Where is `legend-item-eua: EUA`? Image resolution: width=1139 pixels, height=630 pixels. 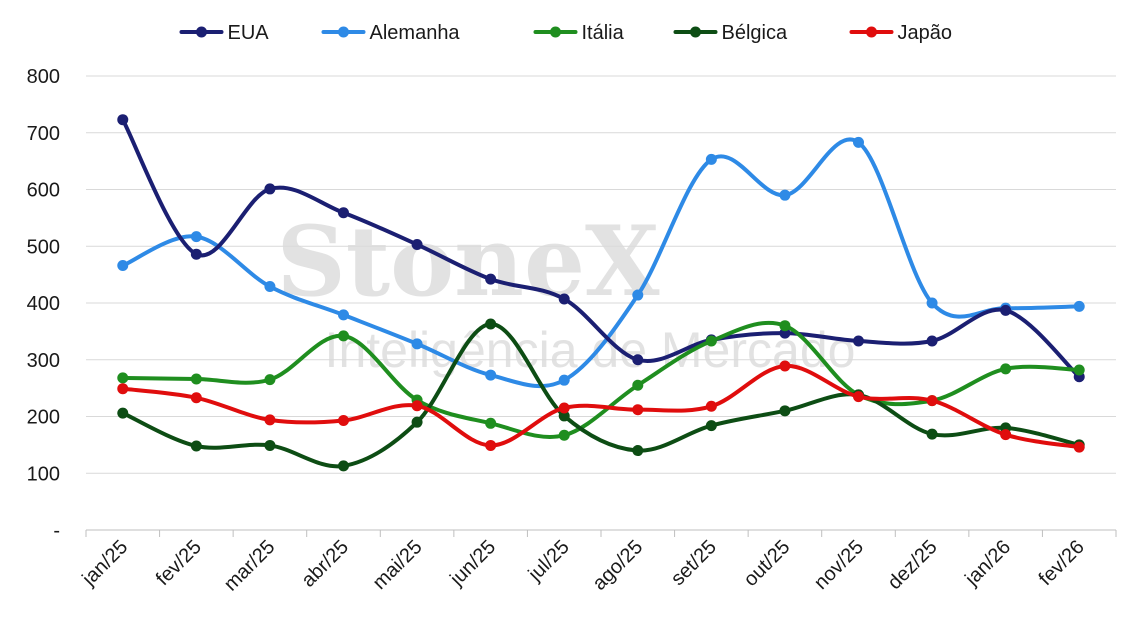
legend-item-eua: EUA is located at coordinates (224, 33).